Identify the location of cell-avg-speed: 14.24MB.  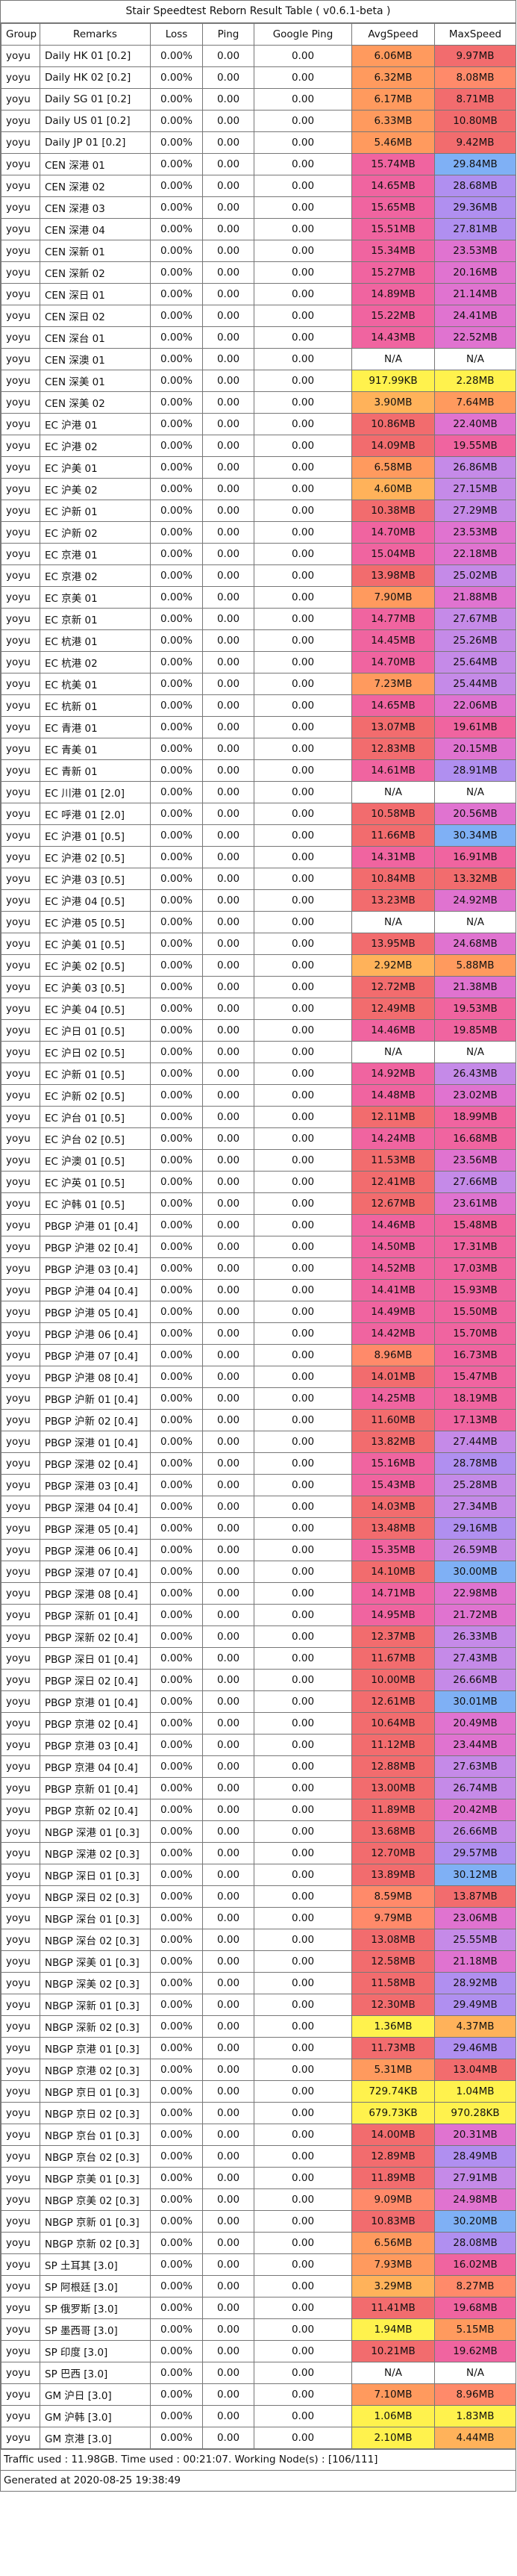
(393, 1138).